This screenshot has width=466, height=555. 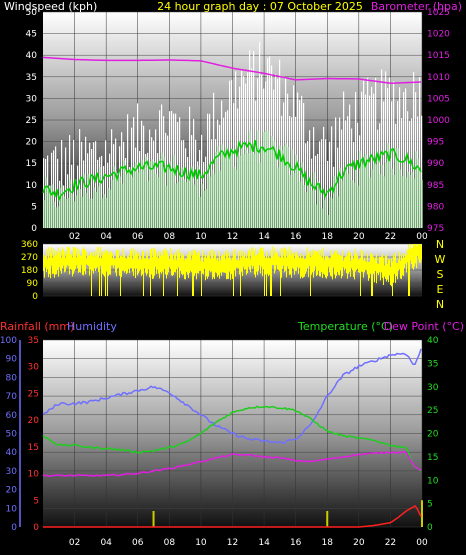 What do you see at coordinates (232, 543) in the screenshot?
I see `climate-x-tick: 12` at bounding box center [232, 543].